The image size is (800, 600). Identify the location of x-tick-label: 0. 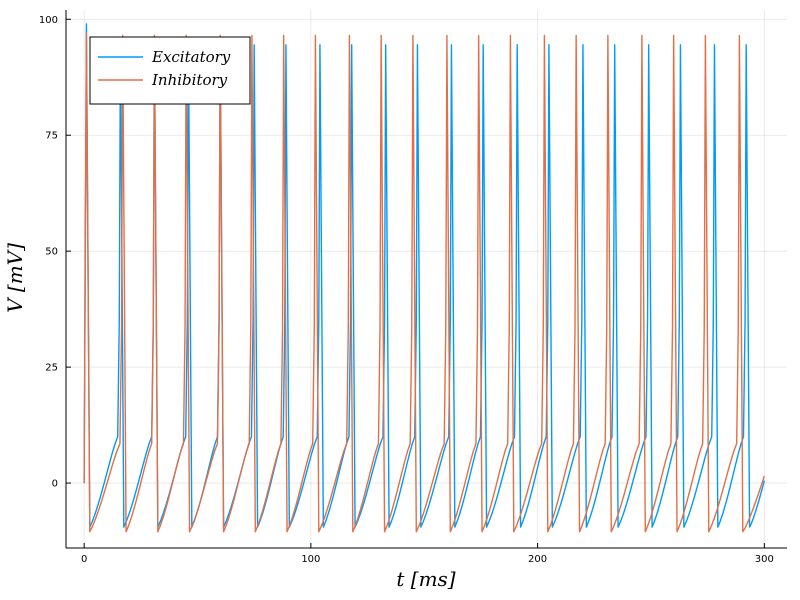
(84, 559).